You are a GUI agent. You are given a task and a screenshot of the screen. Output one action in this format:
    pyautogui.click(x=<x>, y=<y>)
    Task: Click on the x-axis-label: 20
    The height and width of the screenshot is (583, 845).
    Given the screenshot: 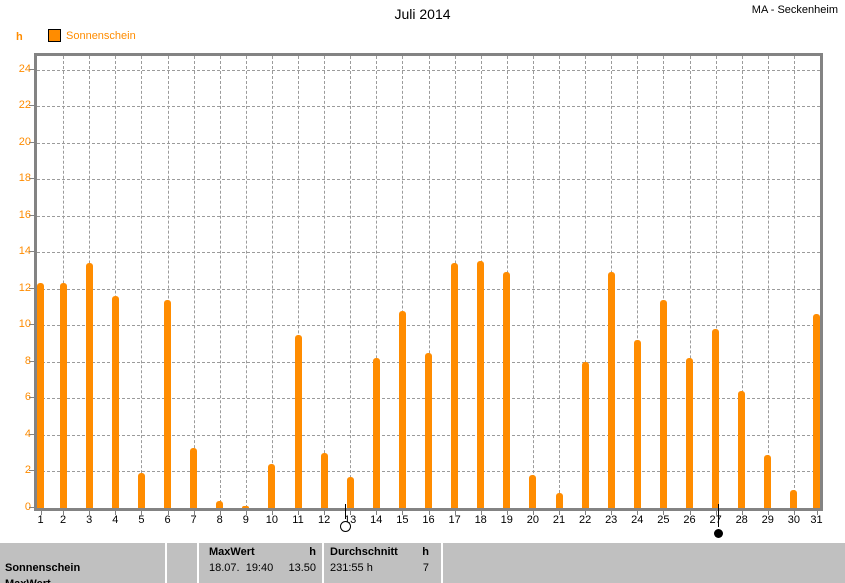 What is the action you would take?
    pyautogui.click(x=533, y=520)
    